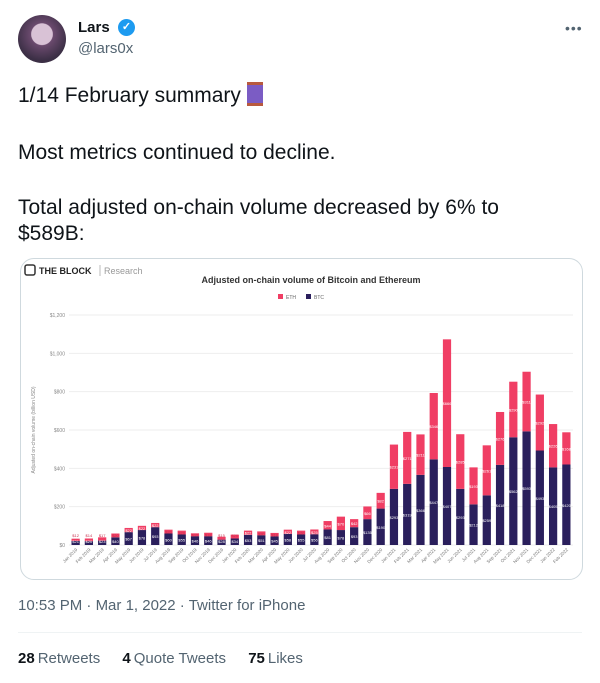  What do you see at coordinates (275, 658) in the screenshot?
I see `likes-link: 75 Likes` at bounding box center [275, 658].